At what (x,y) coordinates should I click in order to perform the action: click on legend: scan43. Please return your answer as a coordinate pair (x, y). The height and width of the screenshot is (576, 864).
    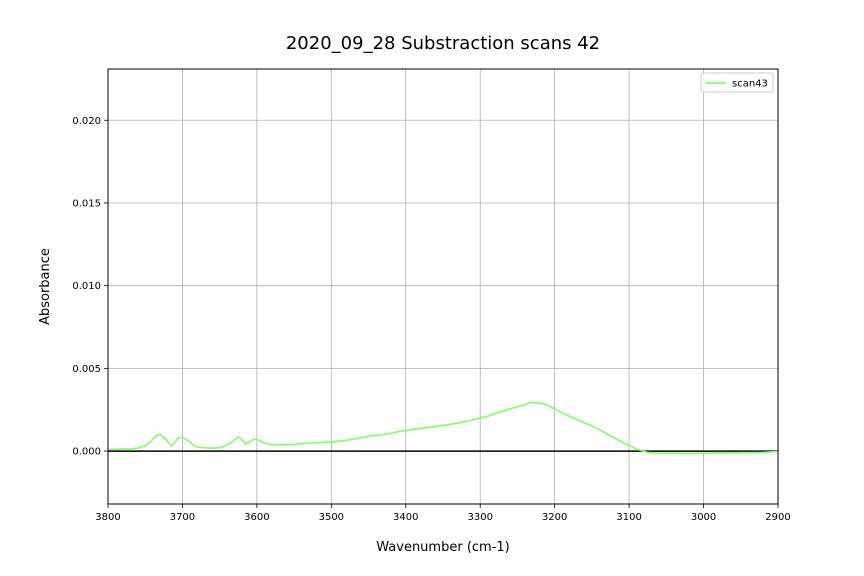
    Looking at the image, I should click on (737, 82).